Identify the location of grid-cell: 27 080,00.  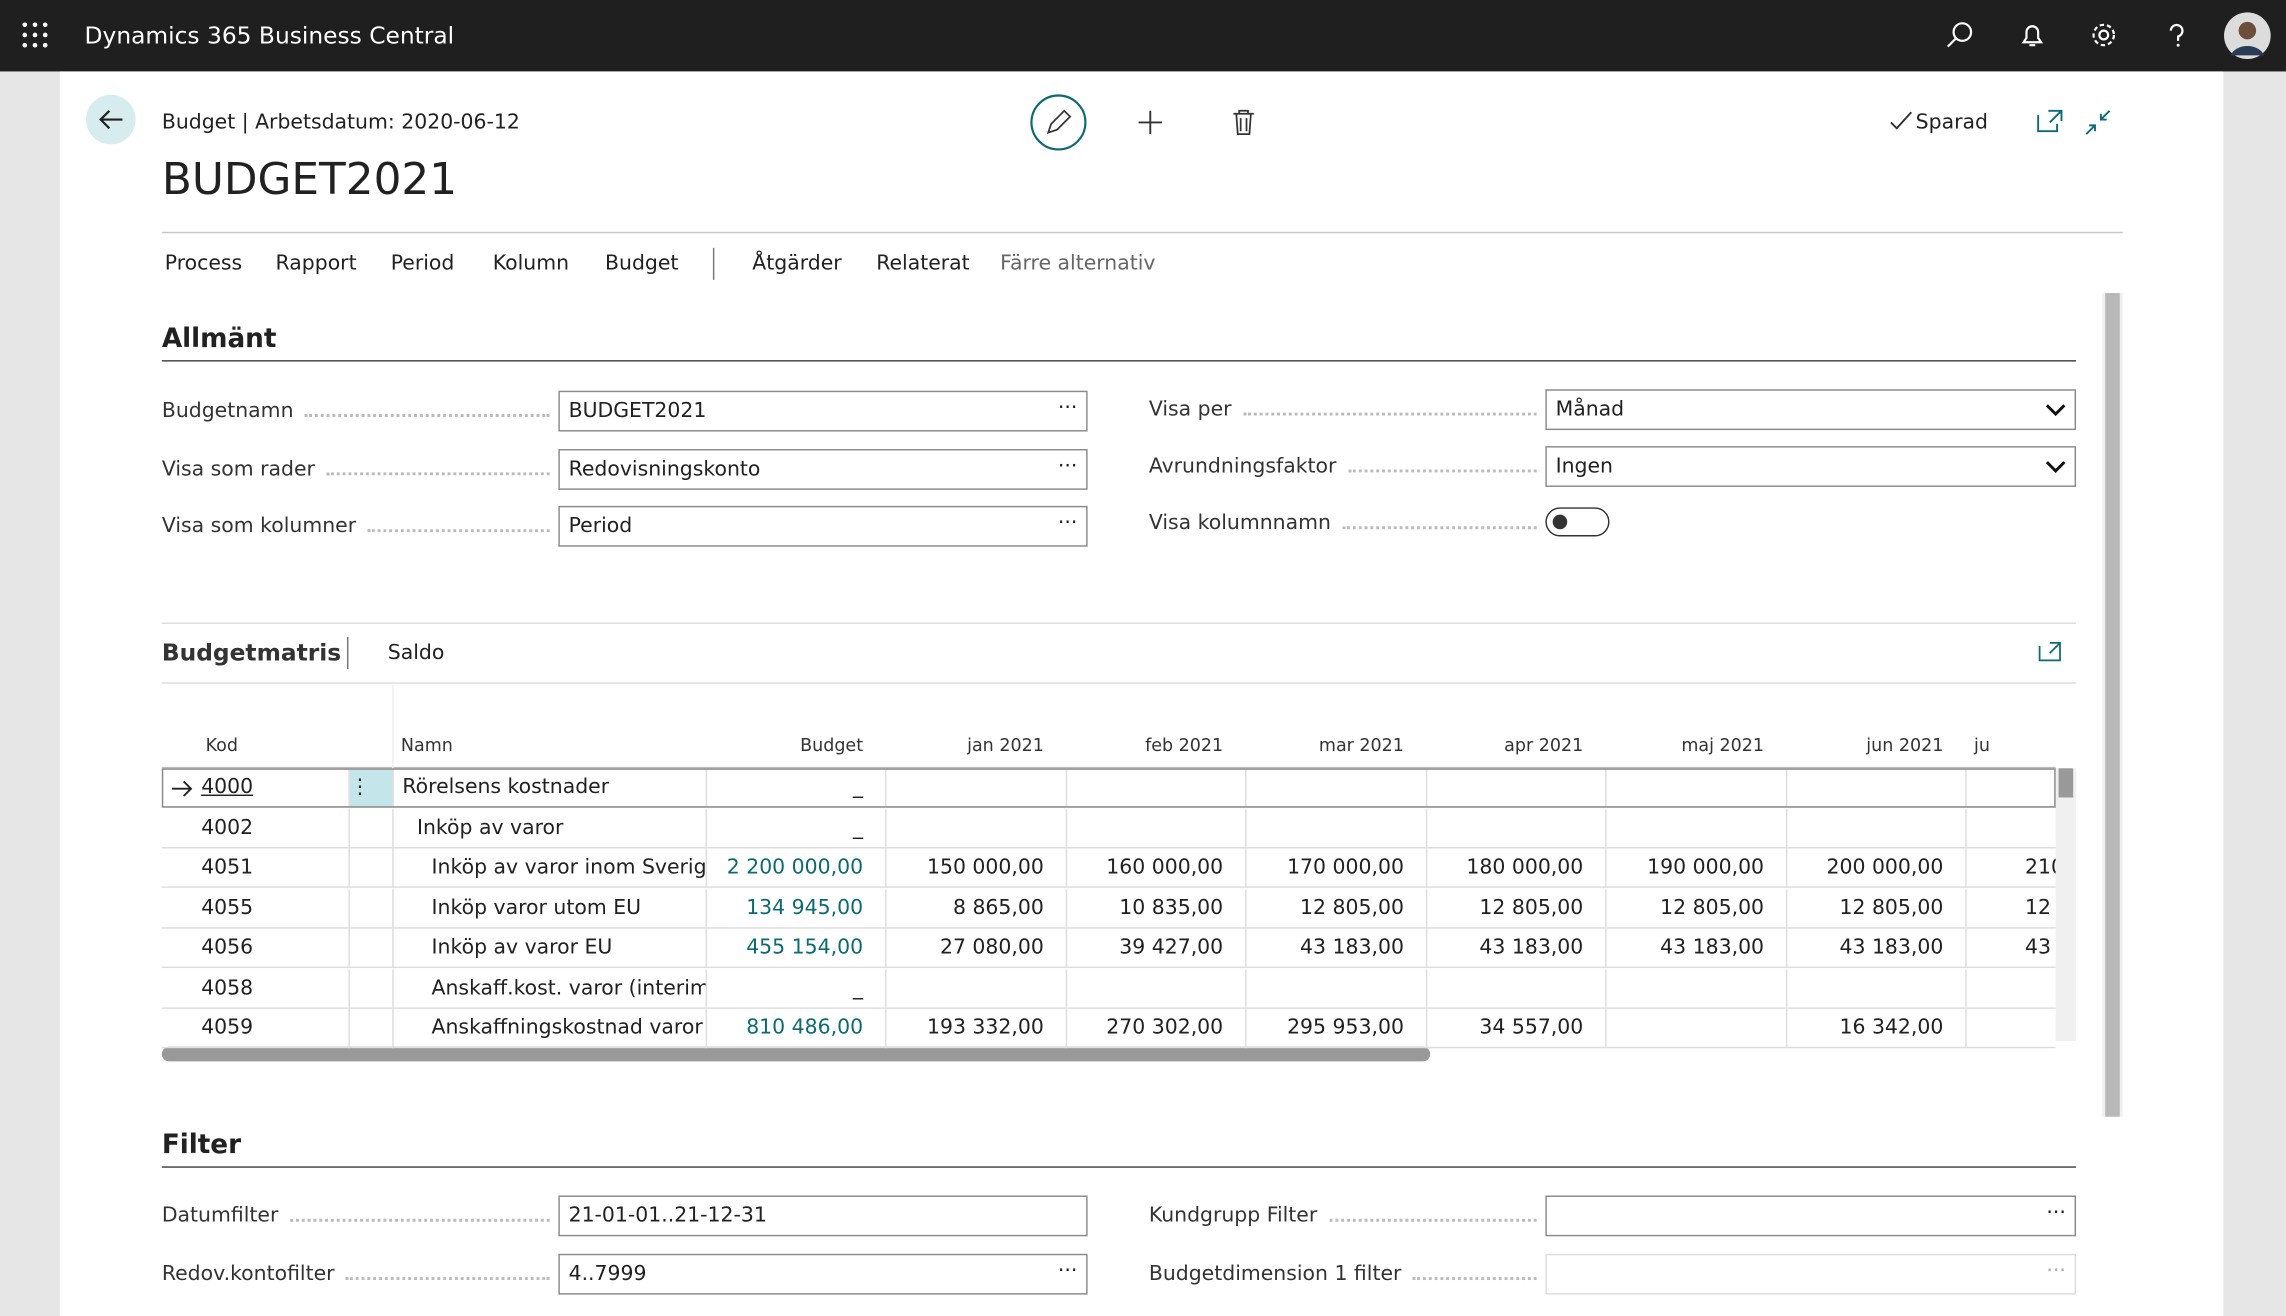
(977, 948).